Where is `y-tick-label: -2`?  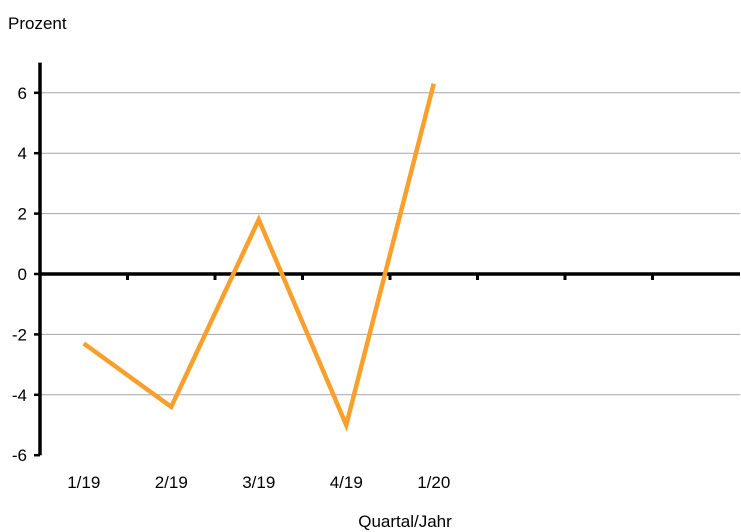
y-tick-label: -2 is located at coordinates (19, 334).